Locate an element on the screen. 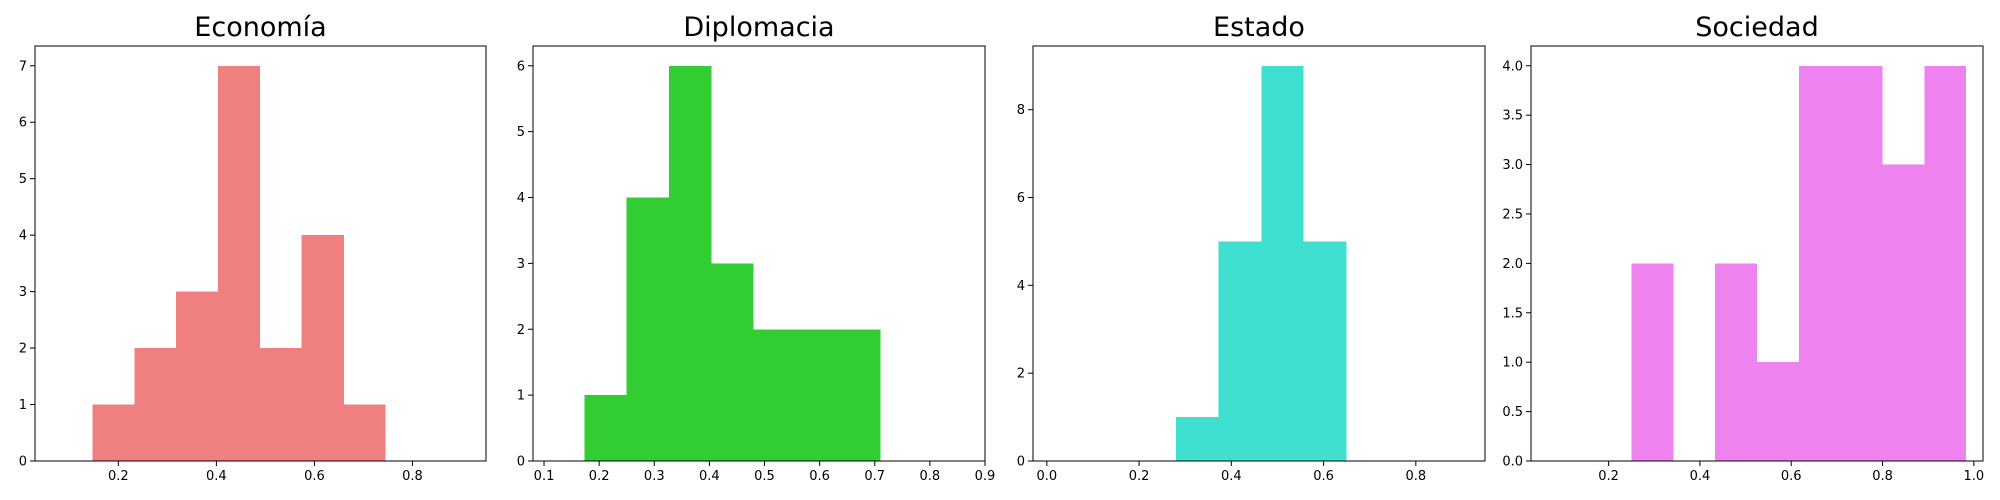  x-tick-label: 0.5 is located at coordinates (764, 476).